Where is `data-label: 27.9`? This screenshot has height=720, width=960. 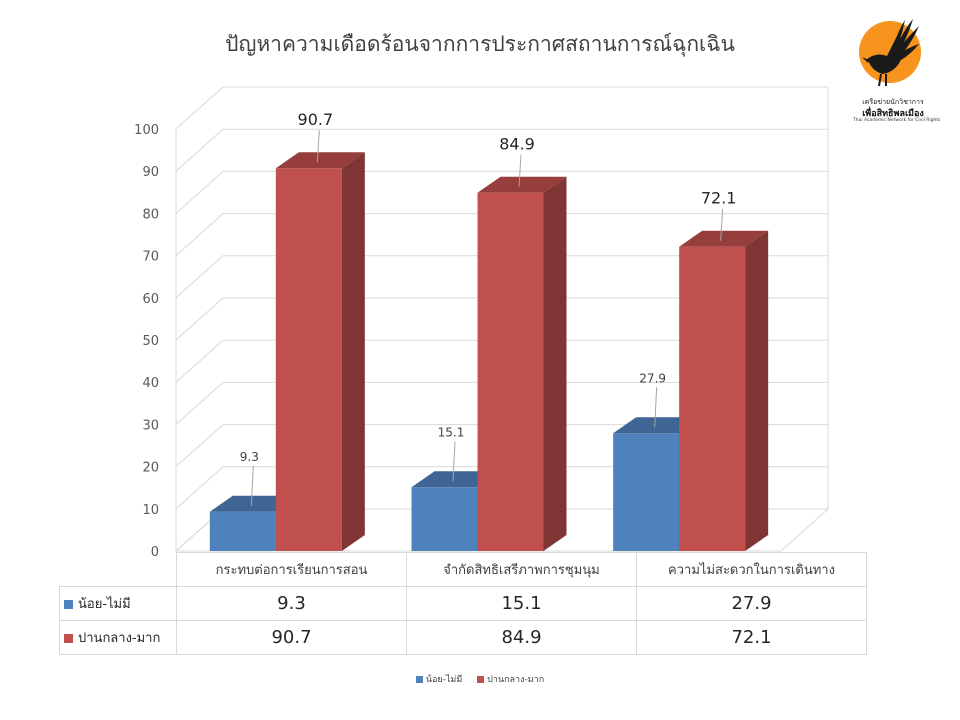 data-label: 27.9 is located at coordinates (652, 378).